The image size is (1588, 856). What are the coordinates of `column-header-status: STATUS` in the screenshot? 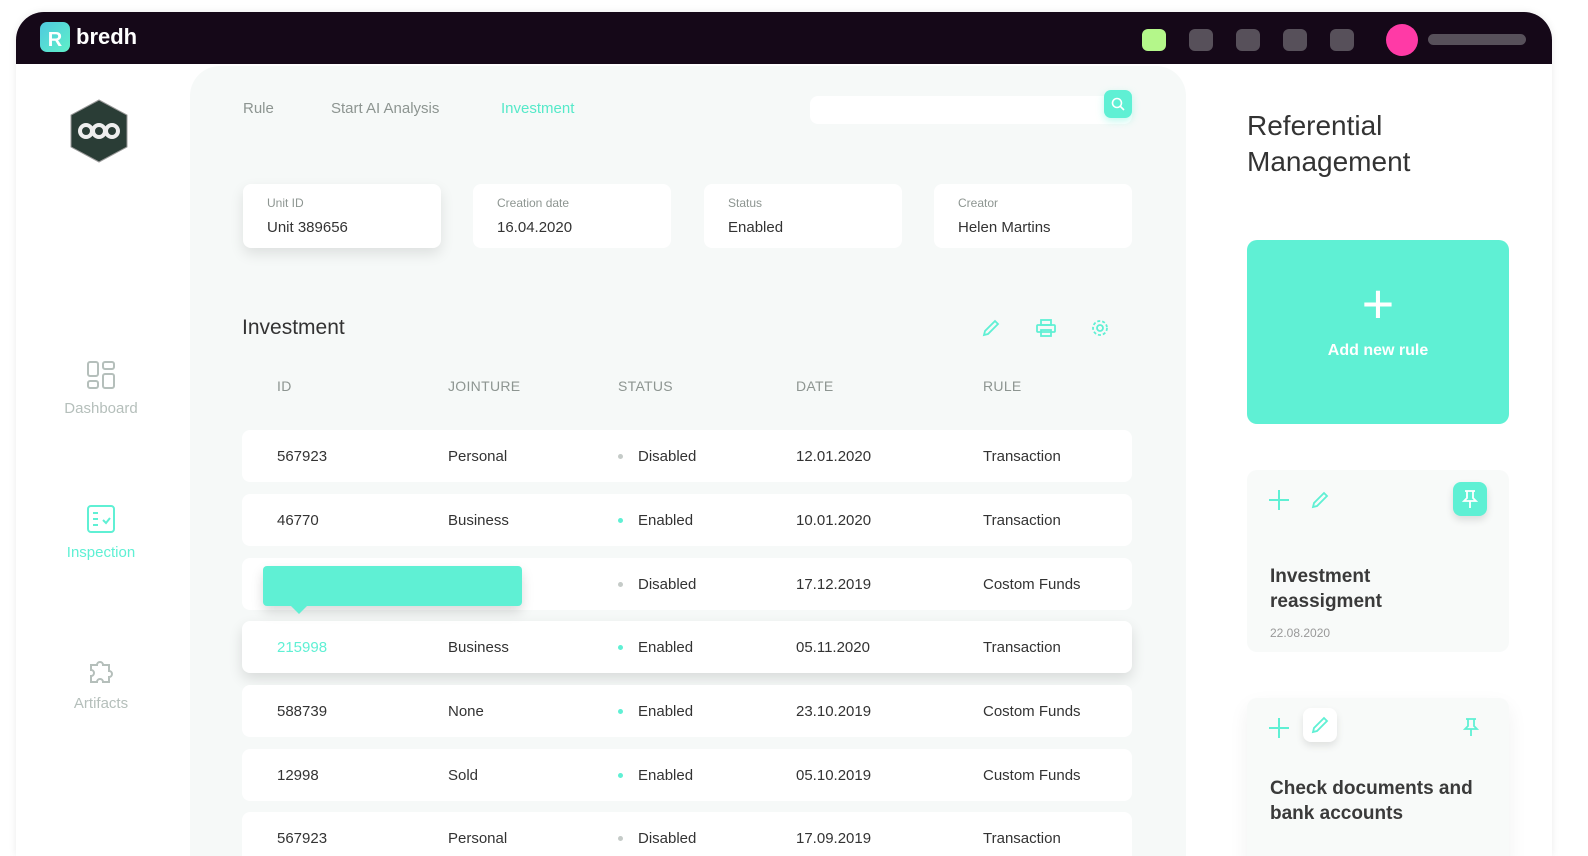 It's located at (645, 386).